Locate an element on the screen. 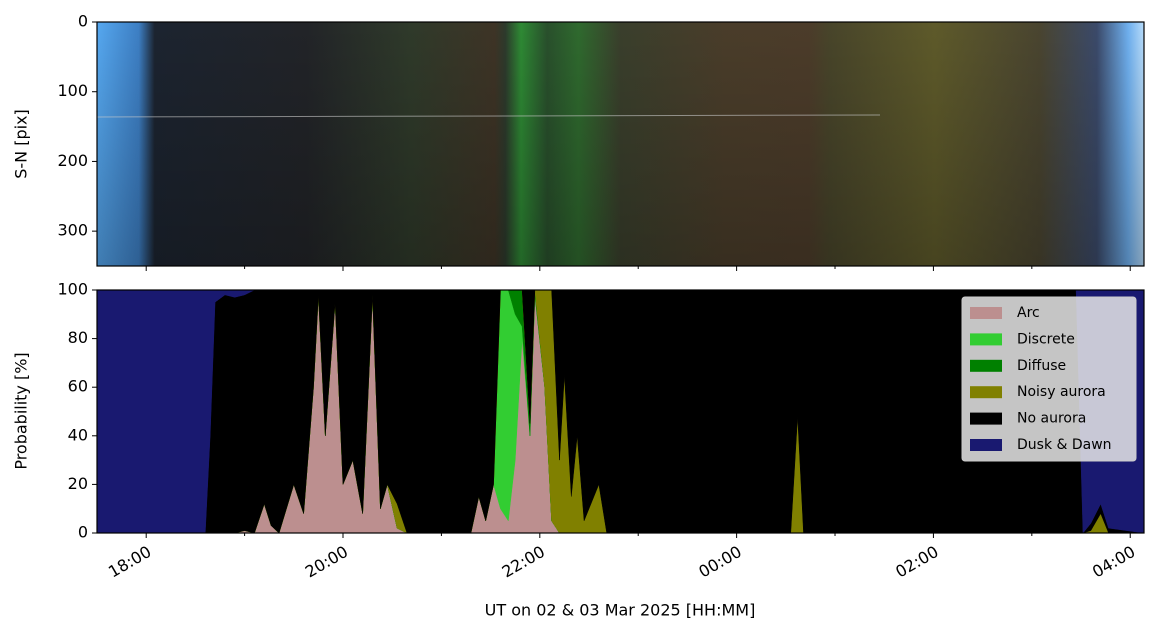  y-tick-label: 40 is located at coordinates (78, 434).